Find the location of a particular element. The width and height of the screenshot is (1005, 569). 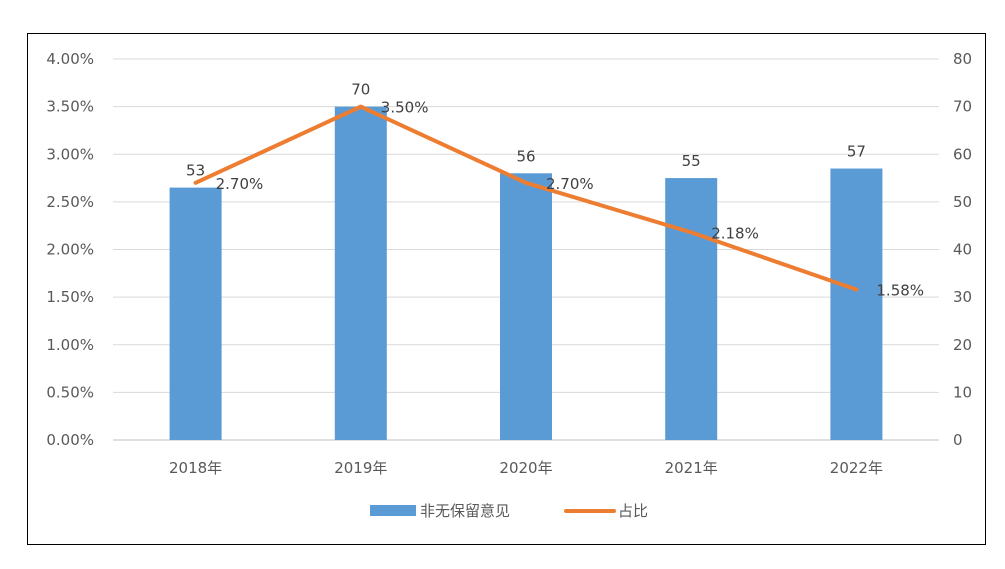

left-tick-label: 0.00% is located at coordinates (70, 440).